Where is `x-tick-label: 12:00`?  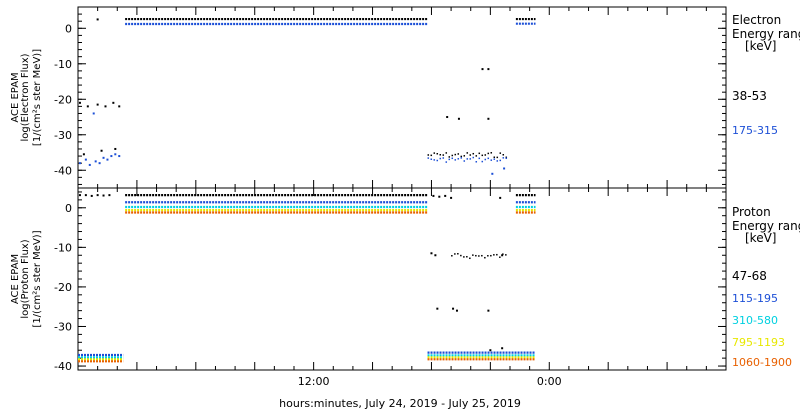 x-tick-label: 12:00 is located at coordinates (314, 381).